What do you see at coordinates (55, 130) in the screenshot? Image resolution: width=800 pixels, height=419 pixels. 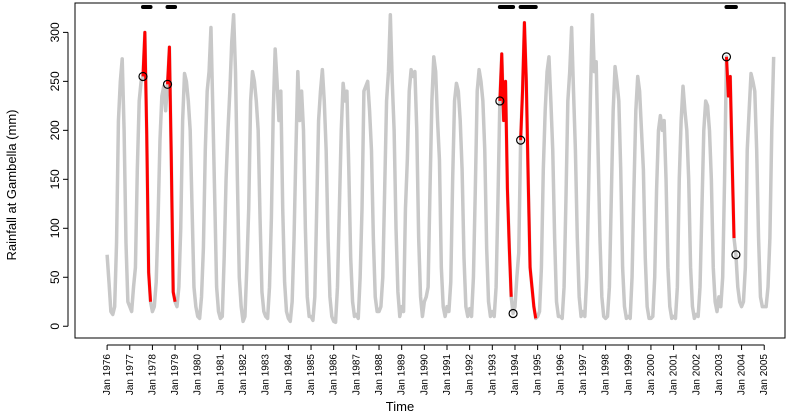 I see `y-tick-label: 200` at bounding box center [55, 130].